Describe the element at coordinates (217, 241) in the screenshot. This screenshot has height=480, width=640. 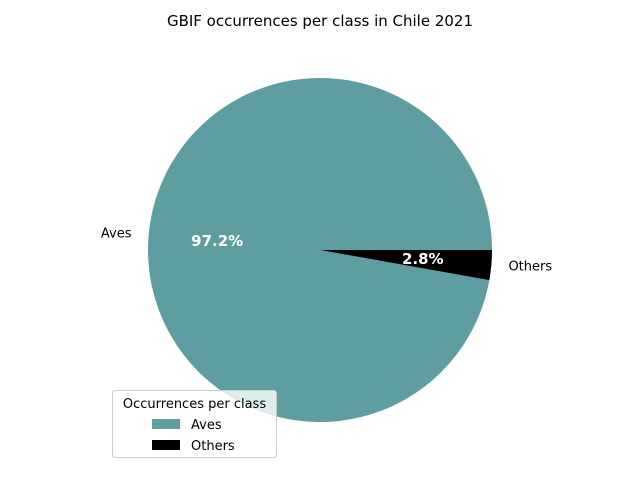
I see `slice-percent-aves: 97.2%` at that location.